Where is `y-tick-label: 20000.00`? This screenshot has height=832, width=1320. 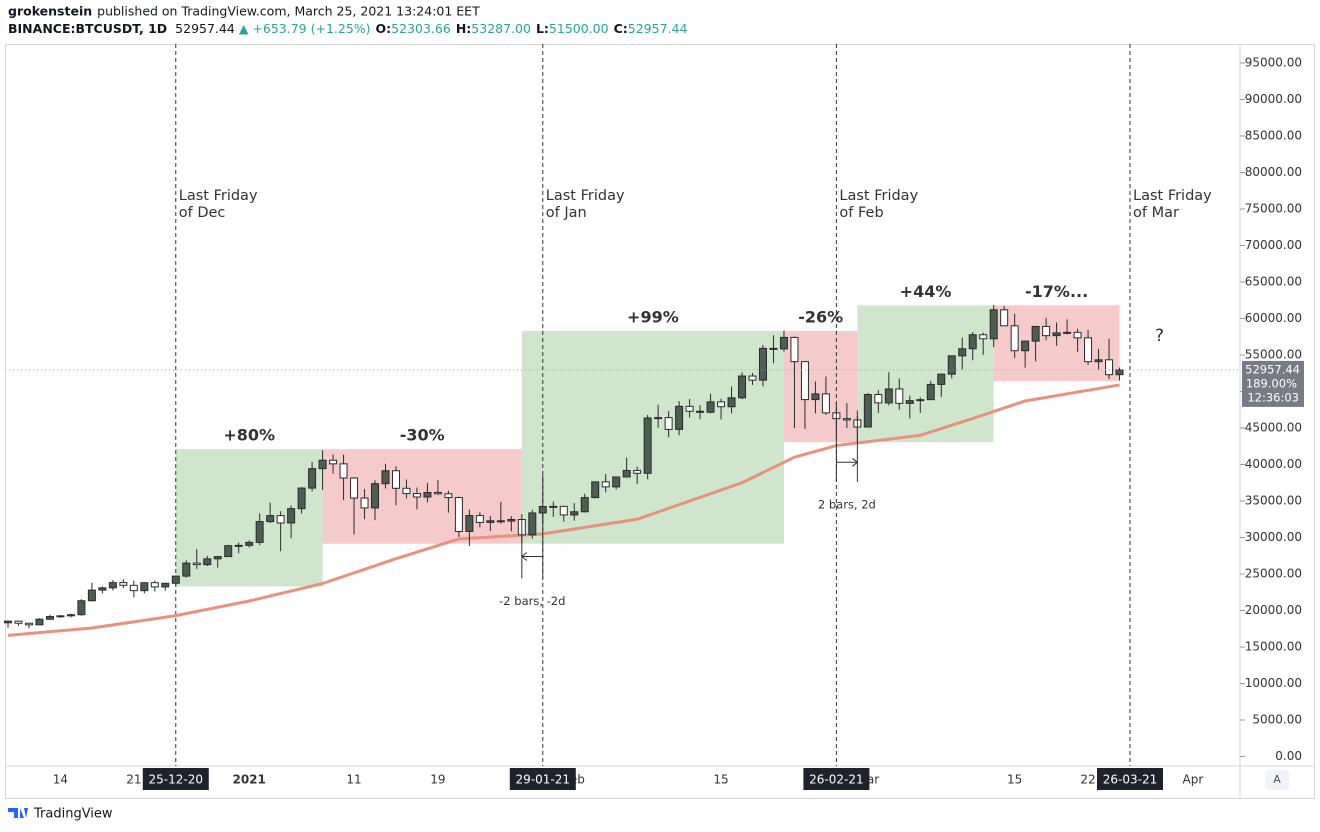
y-tick-label: 20000.00 is located at coordinates (1273, 610).